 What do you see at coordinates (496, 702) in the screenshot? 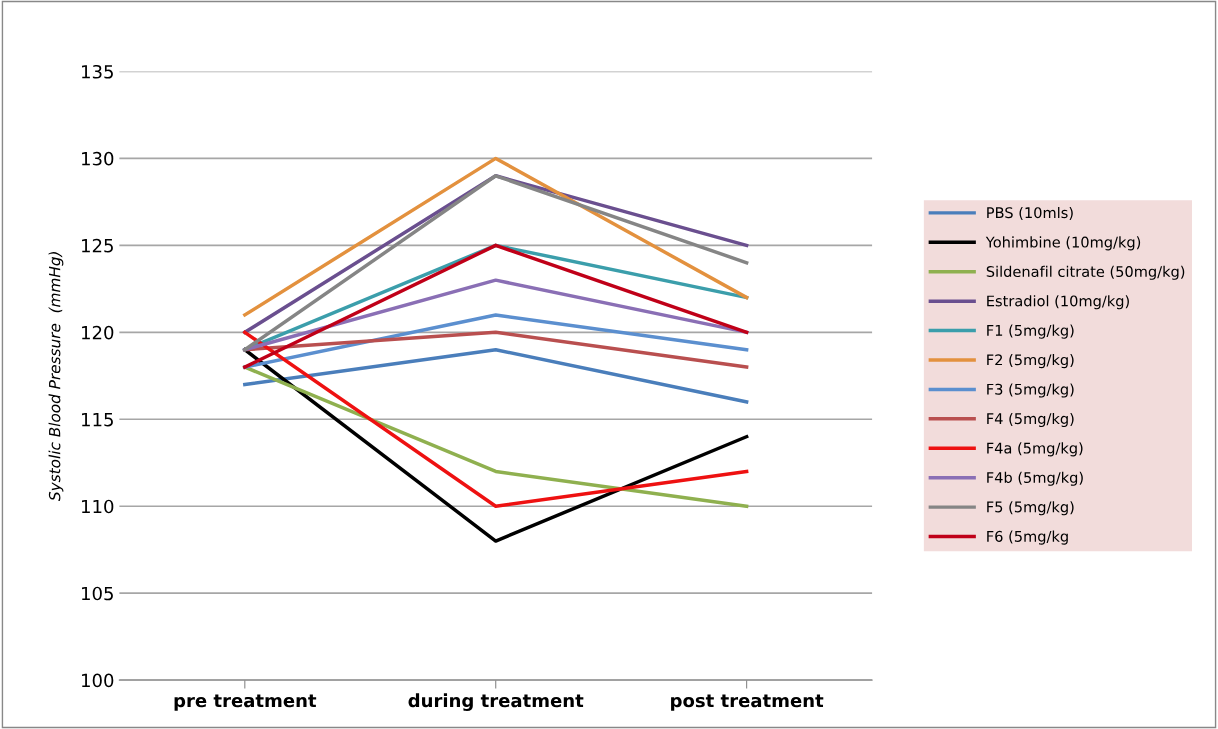
I see `x-tick-label: during treatment` at bounding box center [496, 702].